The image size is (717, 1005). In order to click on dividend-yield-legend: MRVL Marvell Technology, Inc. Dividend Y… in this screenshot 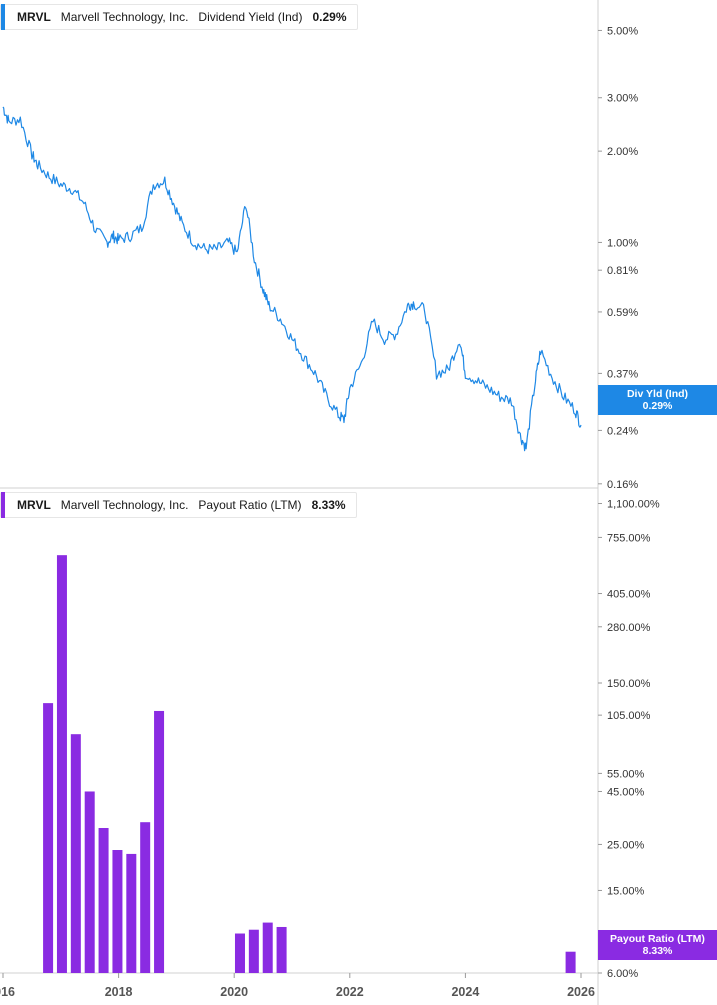, I will do `click(179, 17)`.